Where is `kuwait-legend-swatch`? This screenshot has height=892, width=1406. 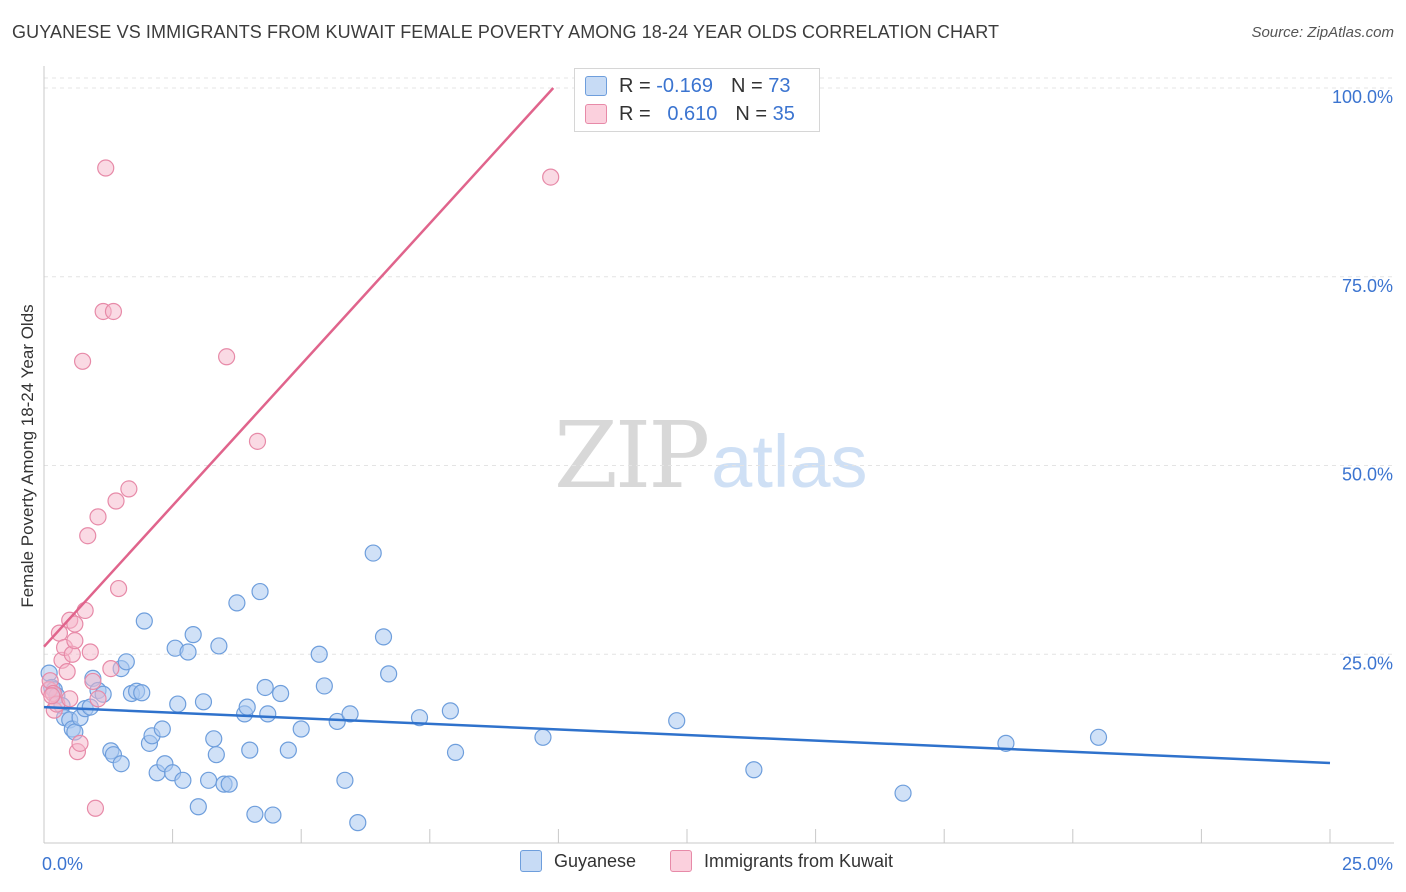
kuwait-legend-swatch is located at coordinates (681, 861).